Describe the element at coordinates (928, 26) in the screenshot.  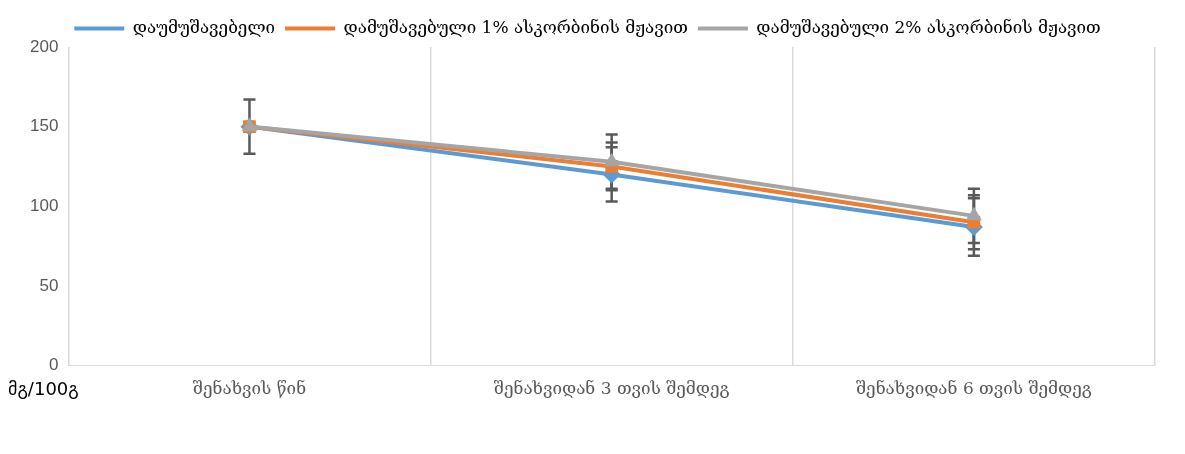
I see `legend-label: დამუშავებული 2% ასკორბინის მჟავით` at that location.